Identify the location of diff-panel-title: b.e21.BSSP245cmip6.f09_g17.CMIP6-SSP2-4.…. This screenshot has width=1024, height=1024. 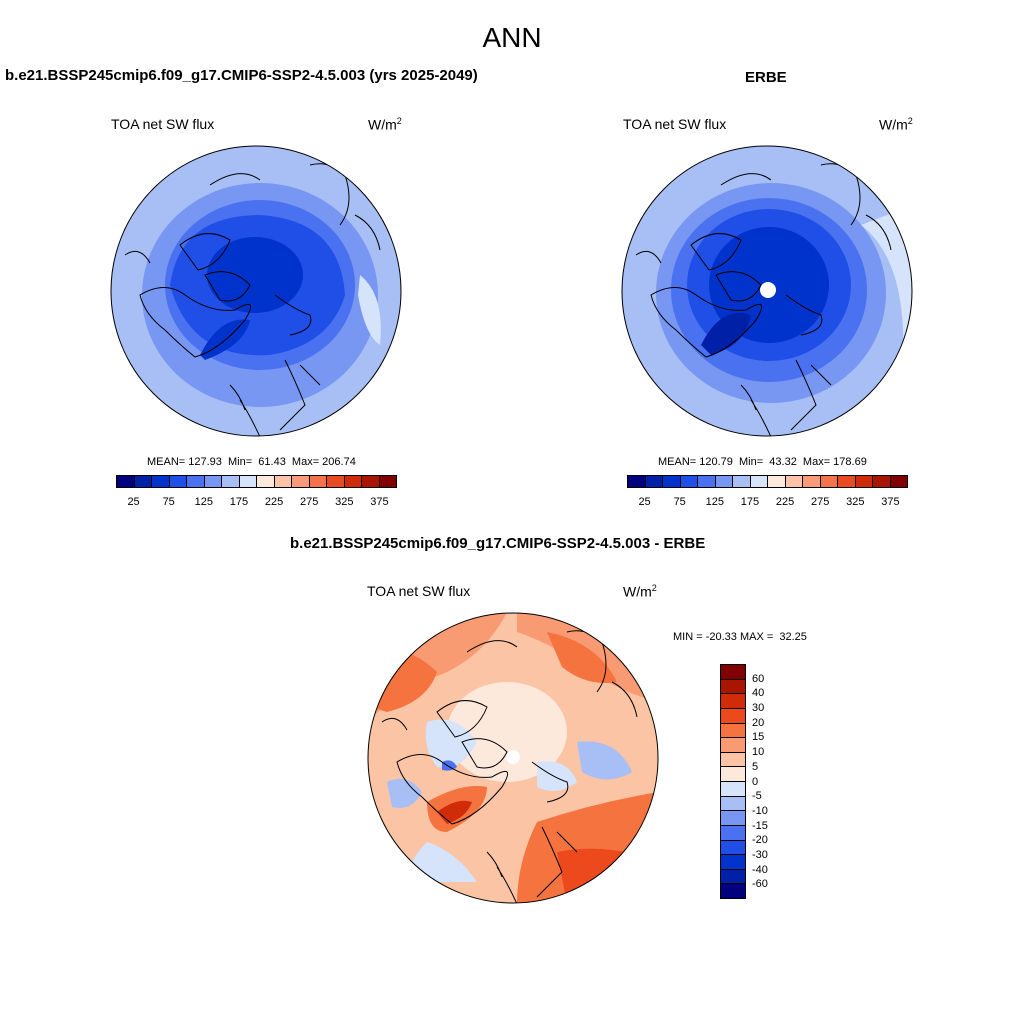
(498, 543).